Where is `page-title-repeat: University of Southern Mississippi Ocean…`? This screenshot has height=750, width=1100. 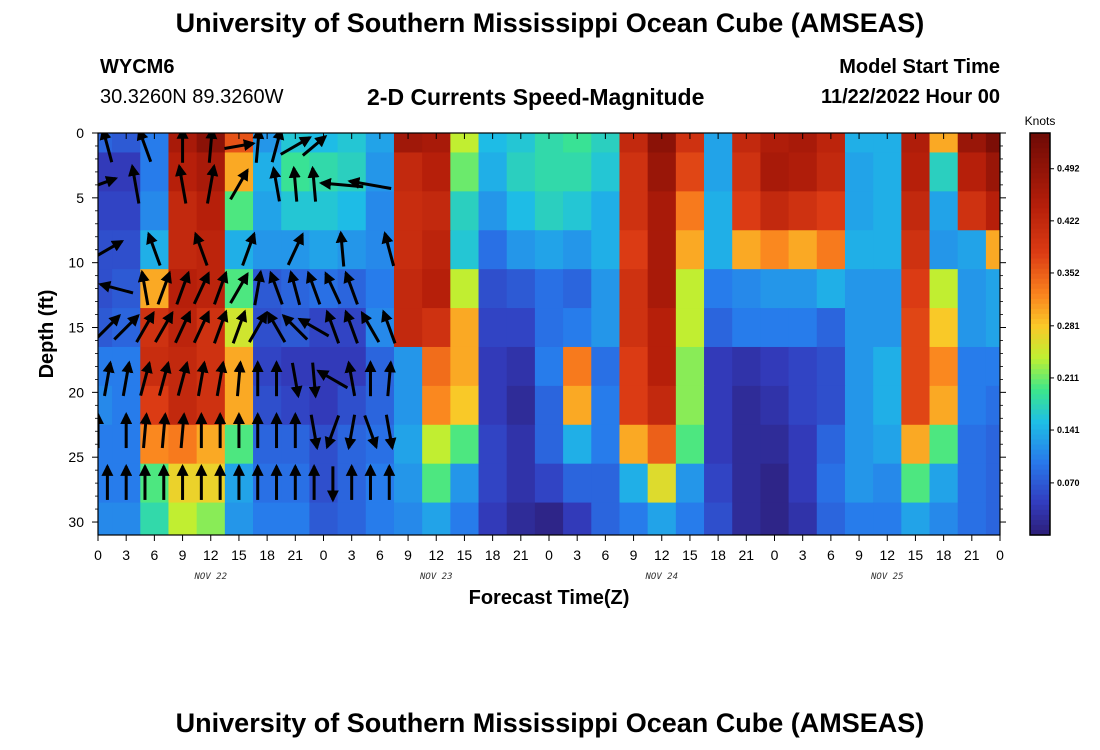
page-title-repeat: University of Southern Mississippi Ocean… is located at coordinates (550, 723).